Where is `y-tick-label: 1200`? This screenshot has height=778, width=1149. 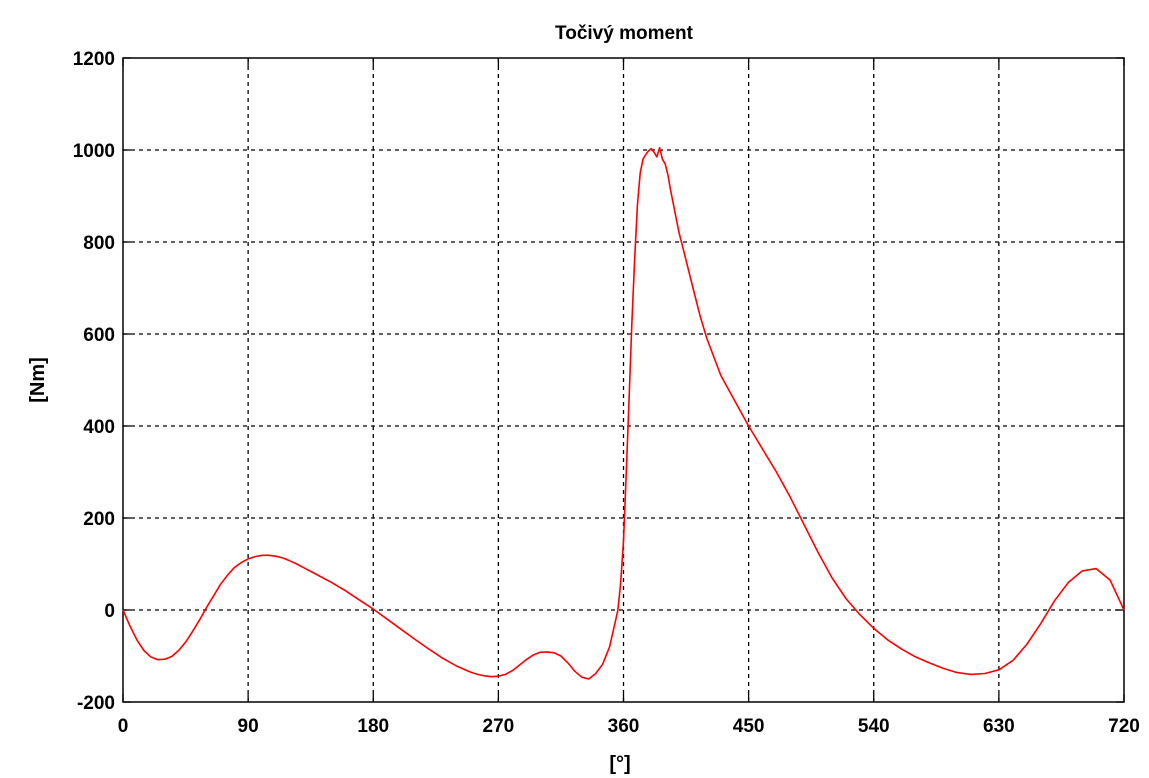 y-tick-label: 1200 is located at coordinates (94, 59).